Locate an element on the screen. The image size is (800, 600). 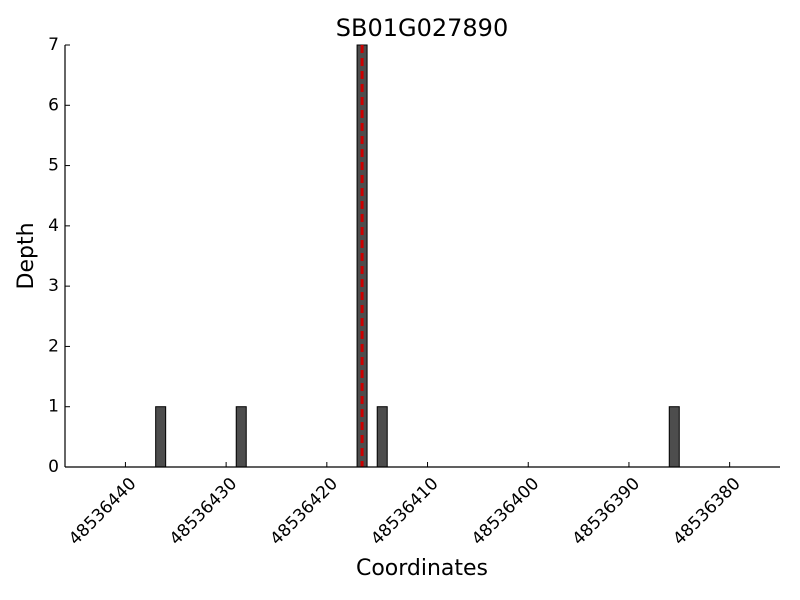
y-tick-label: 1 is located at coordinates (53, 407).